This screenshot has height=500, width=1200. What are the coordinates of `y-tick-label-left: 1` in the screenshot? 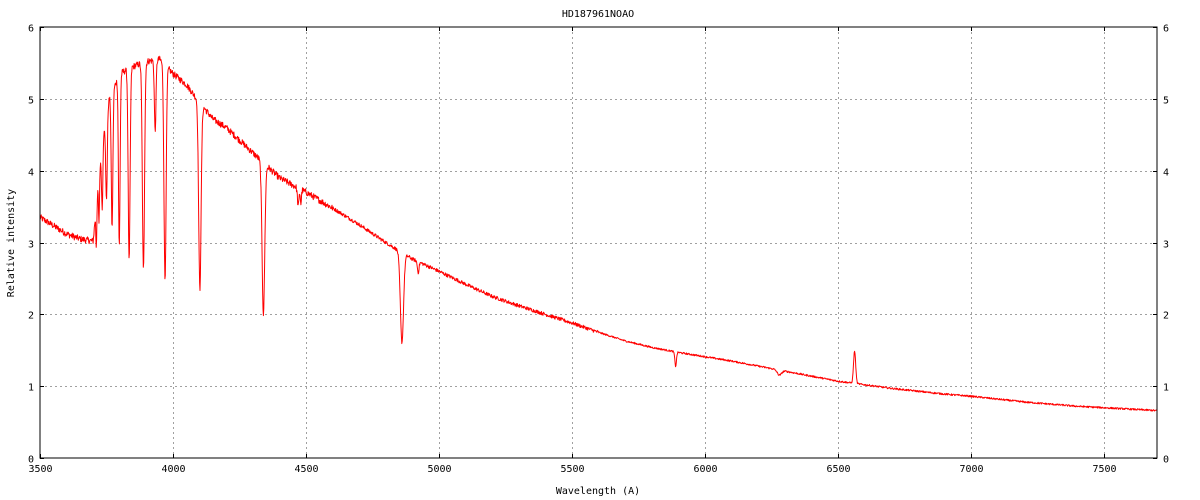 It's located at (31, 388).